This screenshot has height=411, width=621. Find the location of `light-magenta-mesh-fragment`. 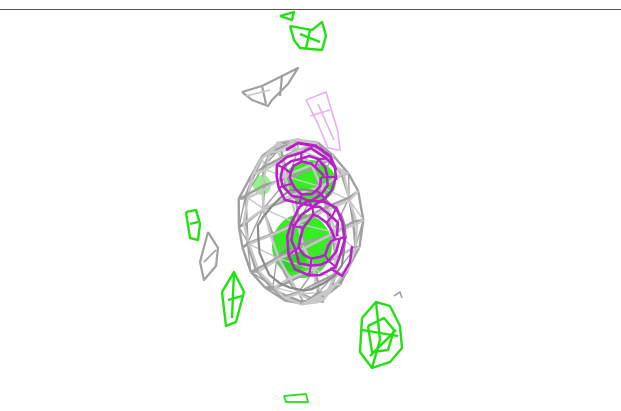

light-magenta-mesh-fragment is located at coordinates (323, 120).